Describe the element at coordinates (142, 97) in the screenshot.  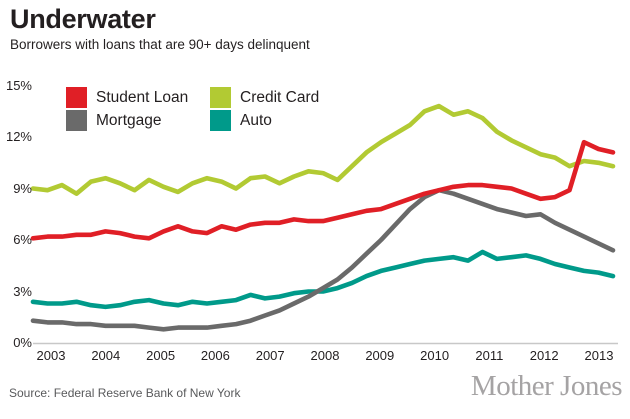
I see `legend-label-student-loan: Student Loan` at that location.